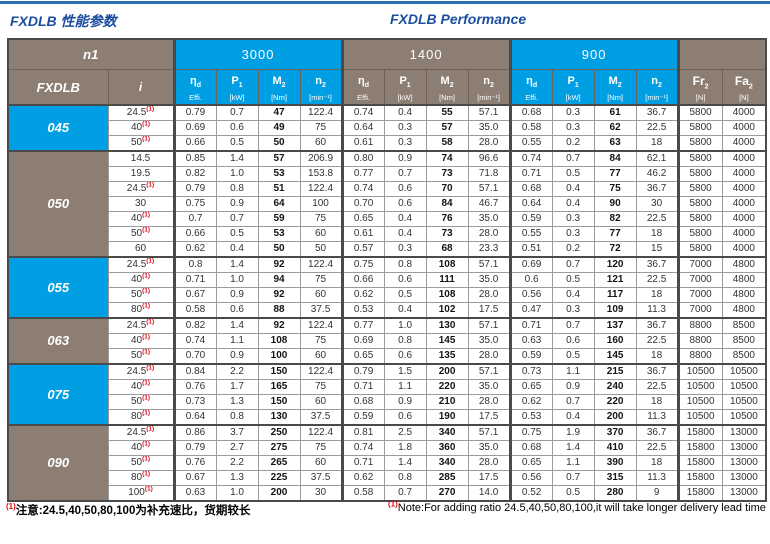  Describe the element at coordinates (279, 189) in the screenshot. I see `m2-3000-cell: 51` at that location.